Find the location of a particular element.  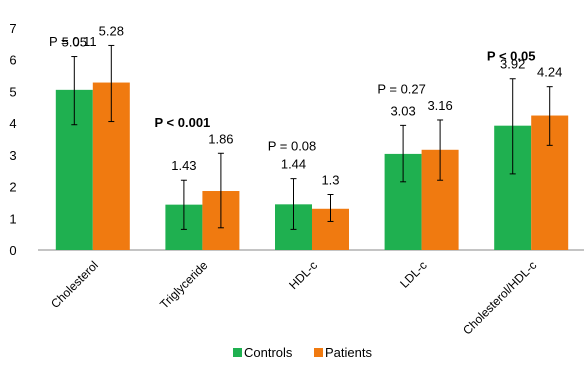

category-label: HDL-c is located at coordinates (303, 275).